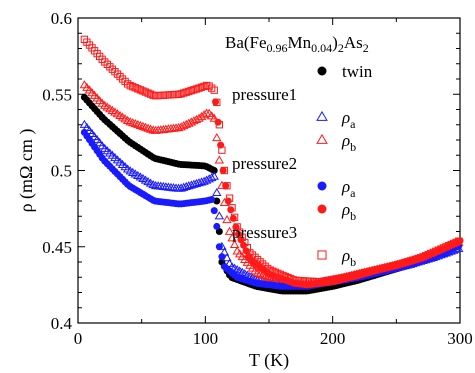 The height and width of the screenshot is (373, 475). Describe the element at coordinates (277, 48) in the screenshot. I see `legend-title-subscript: 0.96` at that location.